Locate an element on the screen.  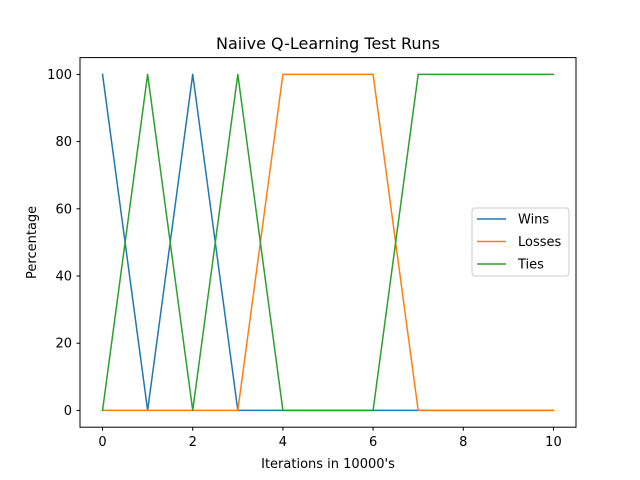
legend: Wins Losses Ties is located at coordinates (520, 242).